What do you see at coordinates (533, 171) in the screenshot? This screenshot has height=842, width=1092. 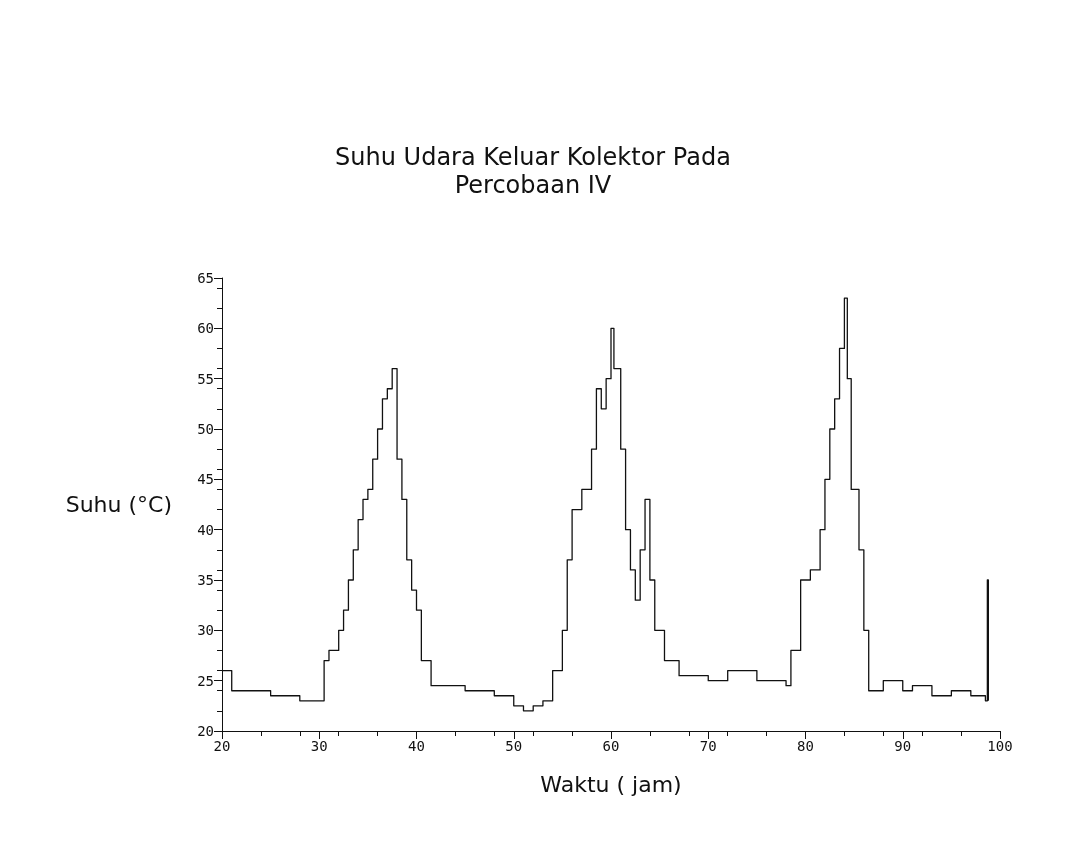 I see `chart-title: Suhu Udara Keluar Kolektor Pada Percobaan IV` at bounding box center [533, 171].